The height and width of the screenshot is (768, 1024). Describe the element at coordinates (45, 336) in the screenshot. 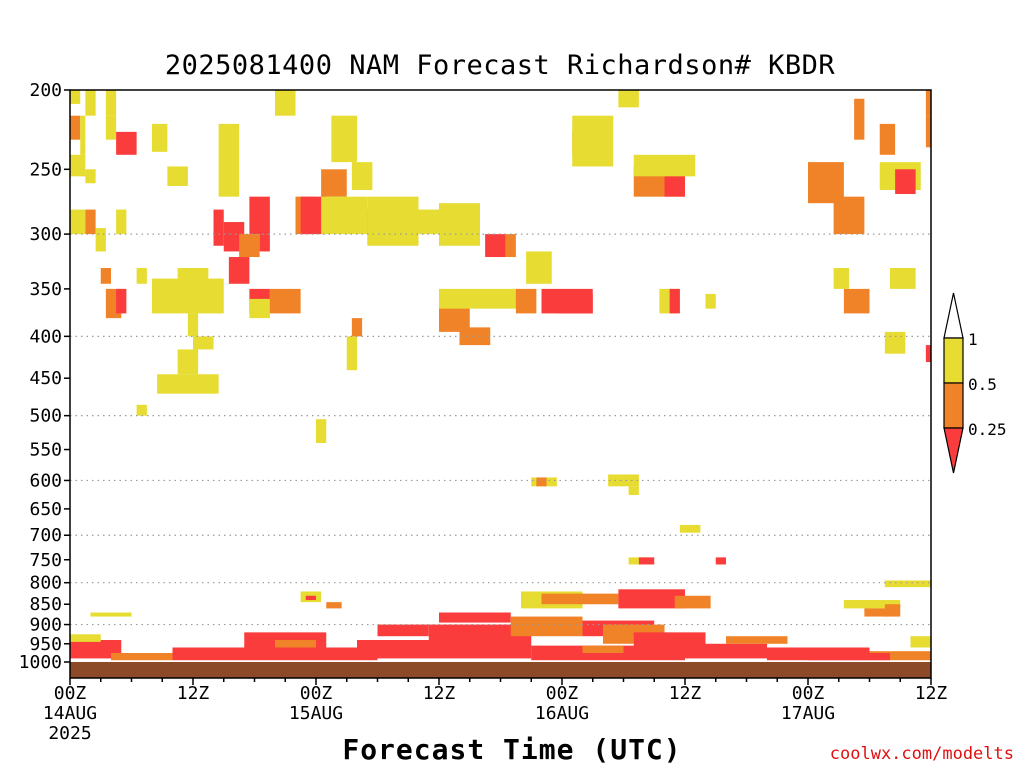

I see `y-tick-label: 400` at that location.